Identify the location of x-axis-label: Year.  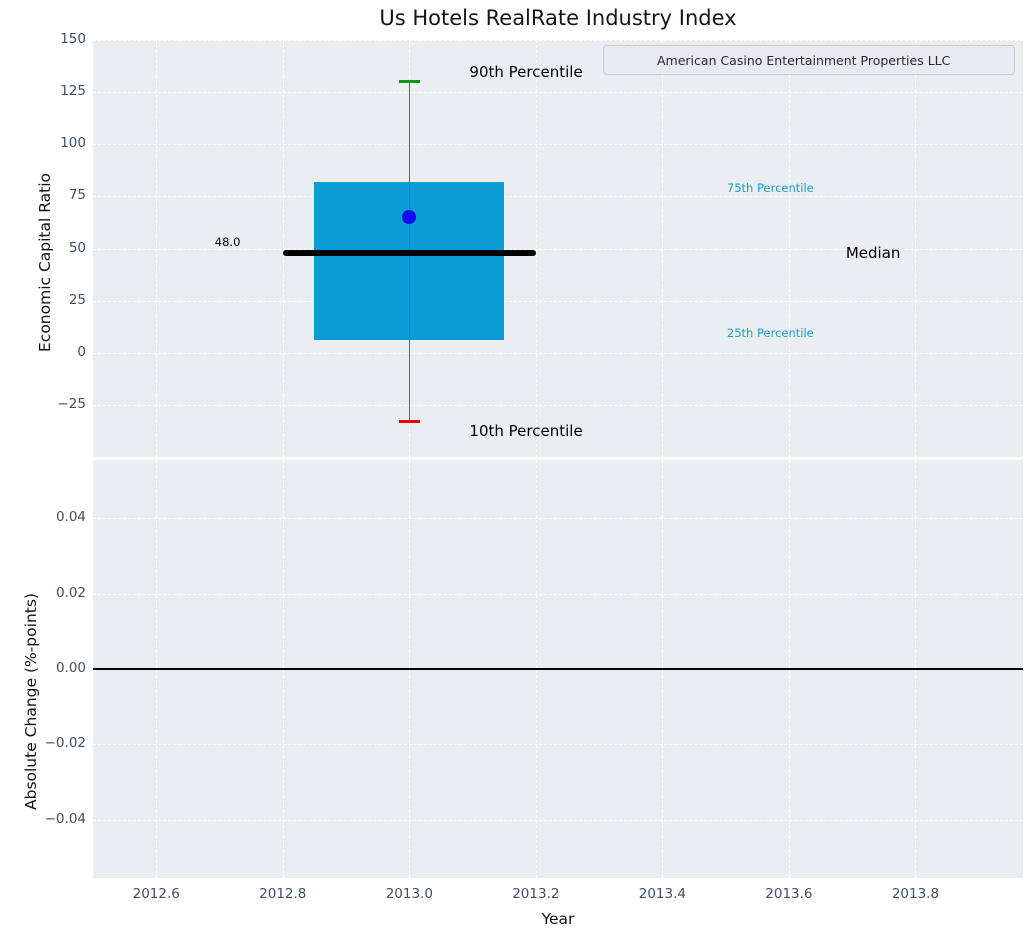
(558, 919).